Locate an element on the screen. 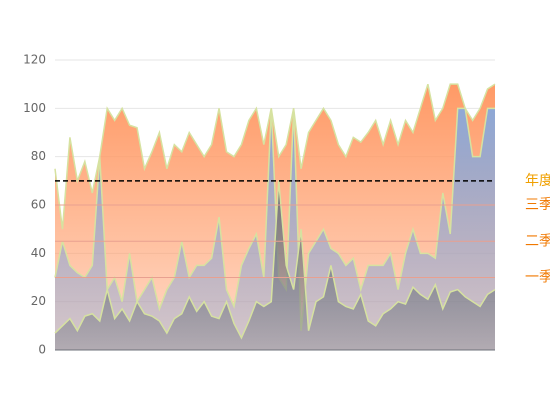 This screenshot has width=550, height=420. y-tick-label: 60 is located at coordinates (38, 205).